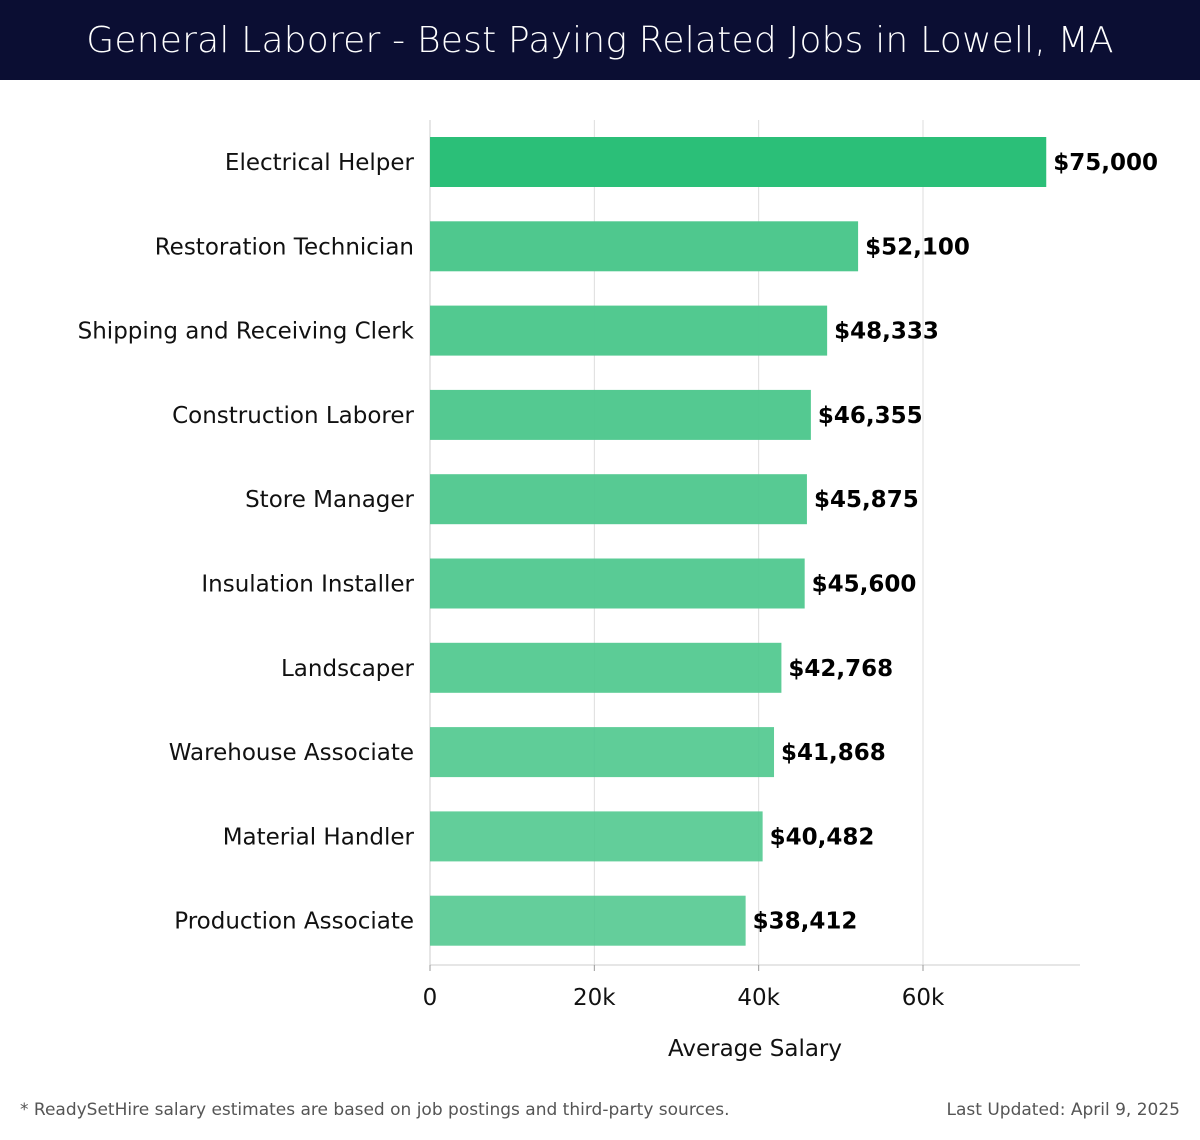  Describe the element at coordinates (293, 416) in the screenshot. I see `category-label: Construction Laborer` at that location.